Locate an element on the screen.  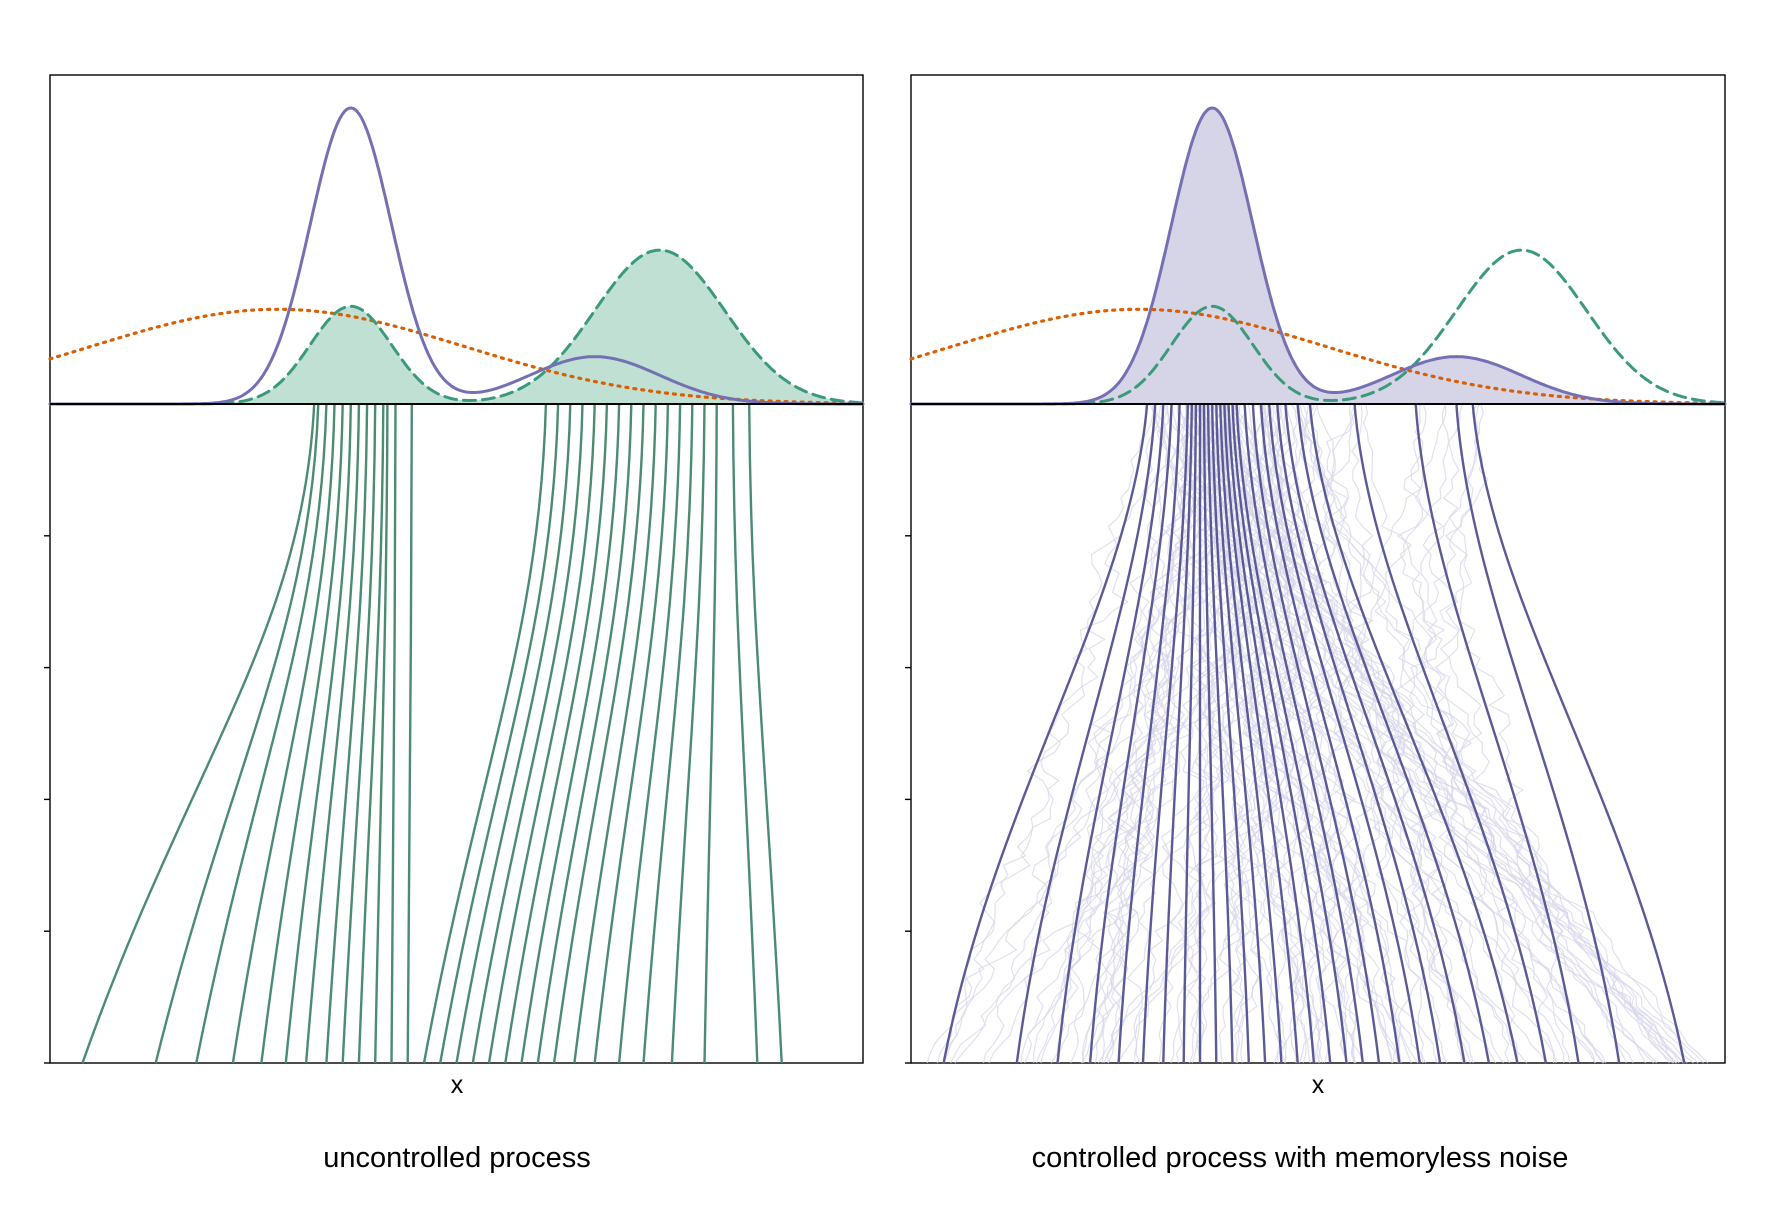
target-density-right is located at coordinates (1318, 256).